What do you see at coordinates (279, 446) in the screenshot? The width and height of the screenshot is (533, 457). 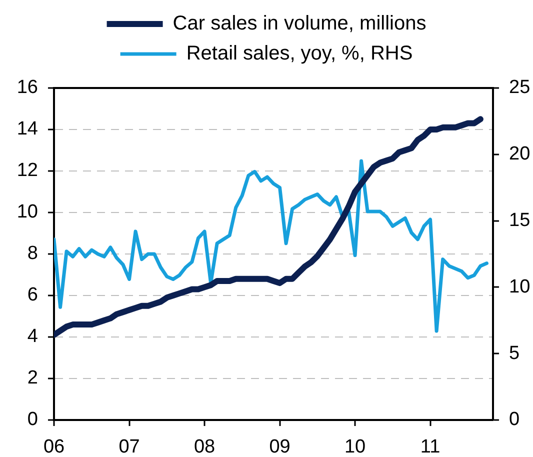 I see `x-tick-label: 09` at bounding box center [279, 446].